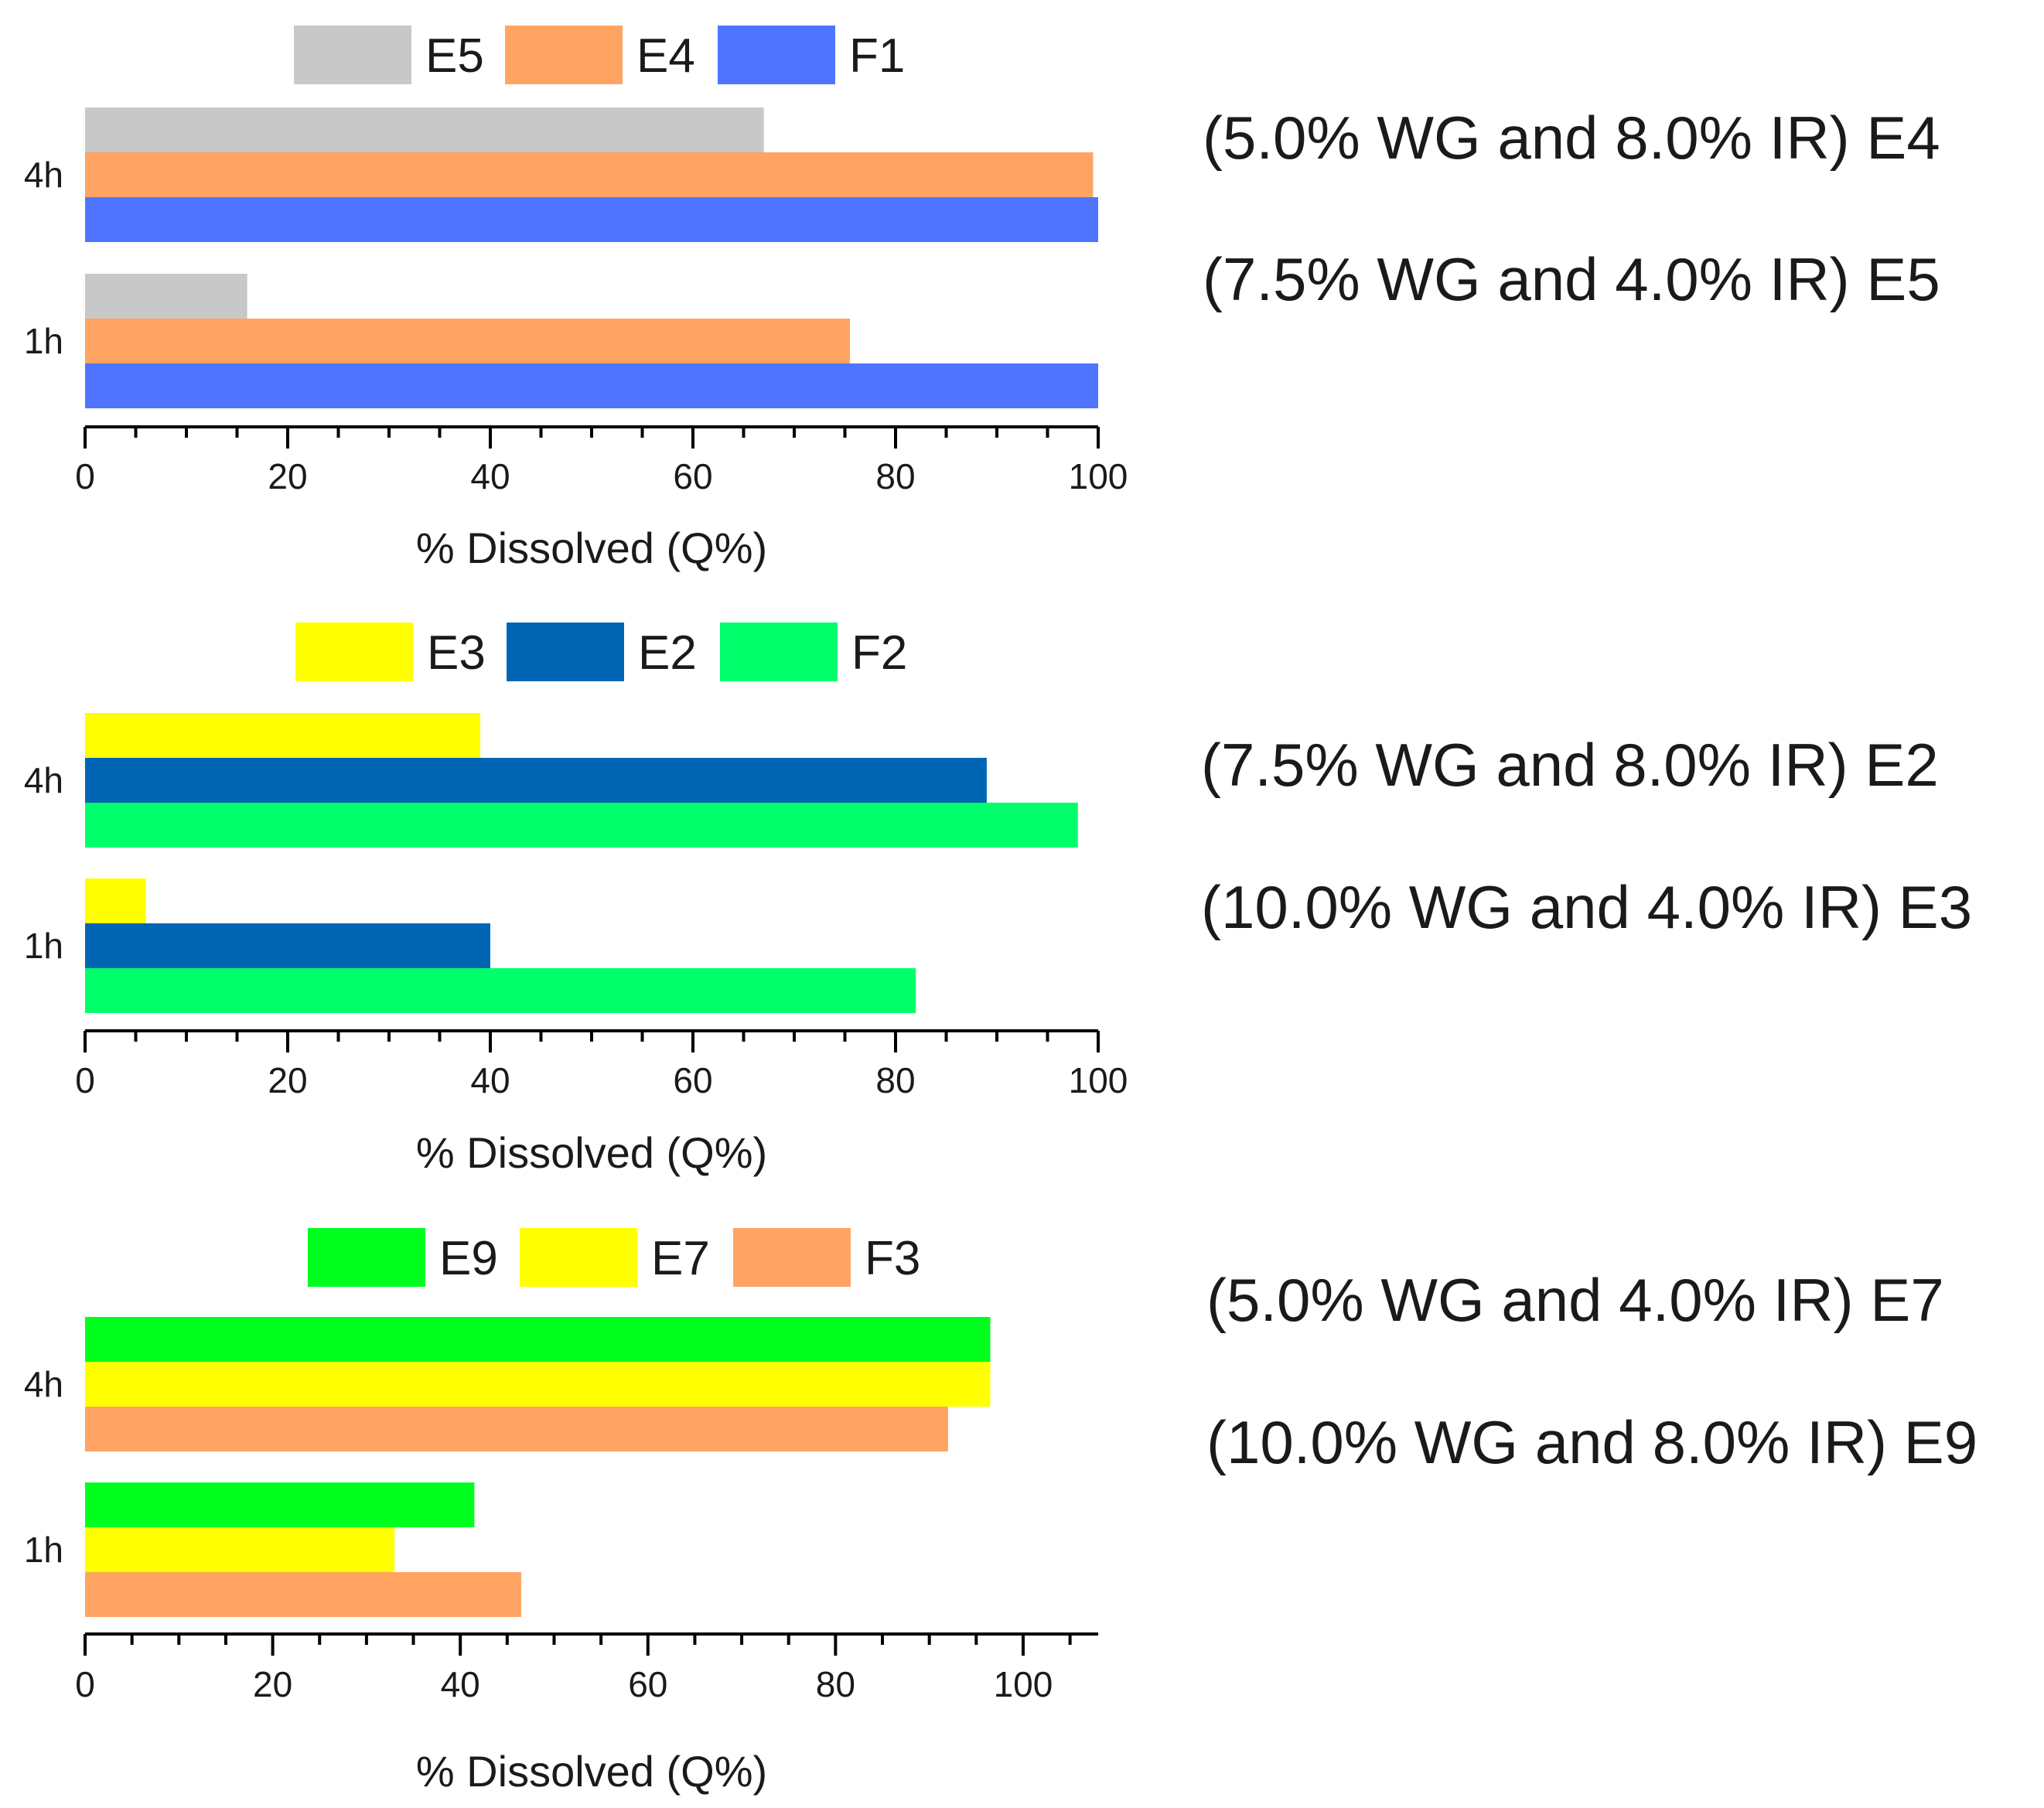 The height and width of the screenshot is (1808, 2044). I want to click on bar-e3-4h, so click(282, 735).